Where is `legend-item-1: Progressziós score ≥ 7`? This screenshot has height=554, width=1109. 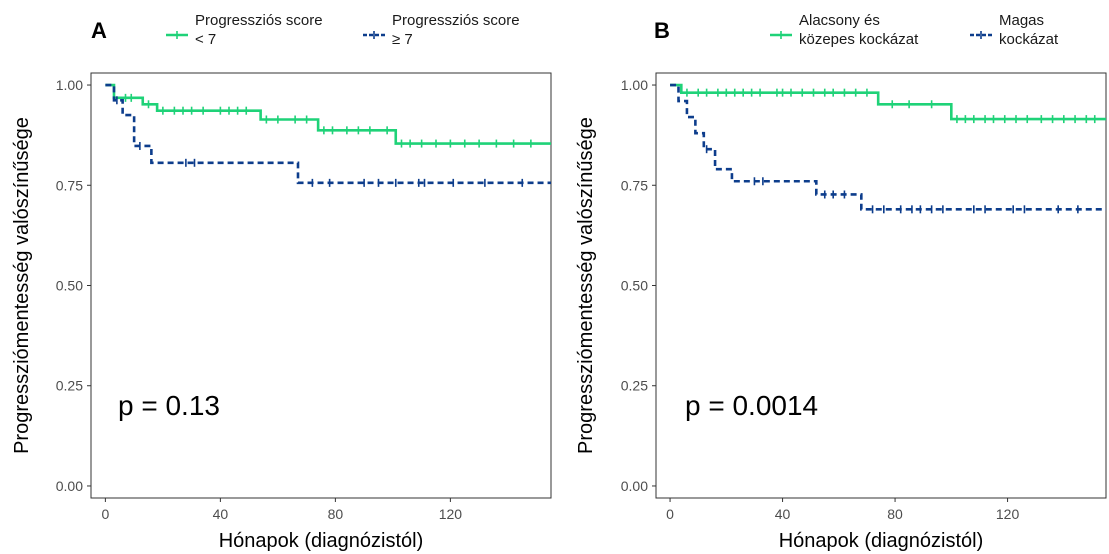 legend-item-1: Progressziós score ≥ 7 is located at coordinates (441, 30).